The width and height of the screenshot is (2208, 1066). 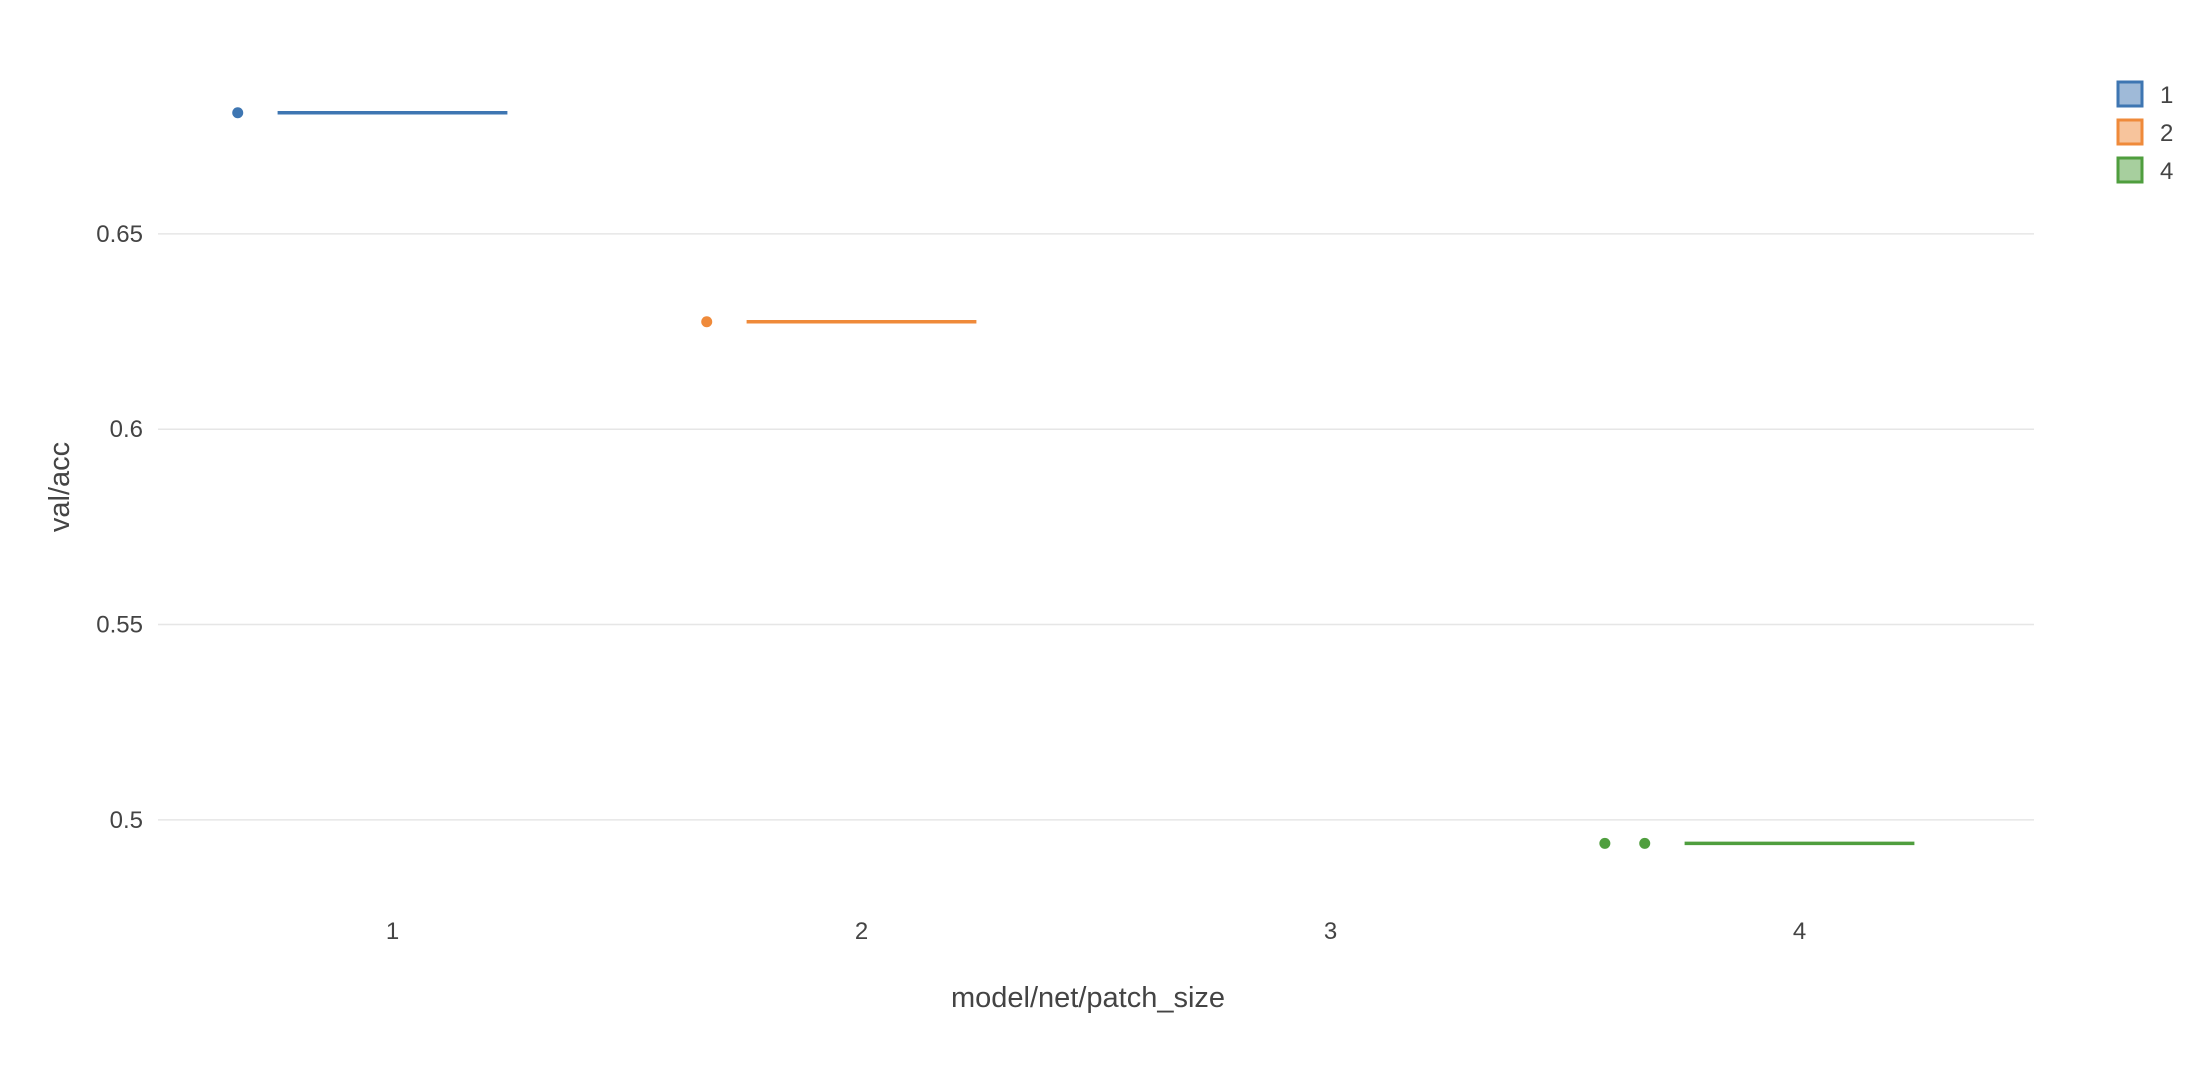 I want to click on legend-item: 4, so click(x=2144, y=170).